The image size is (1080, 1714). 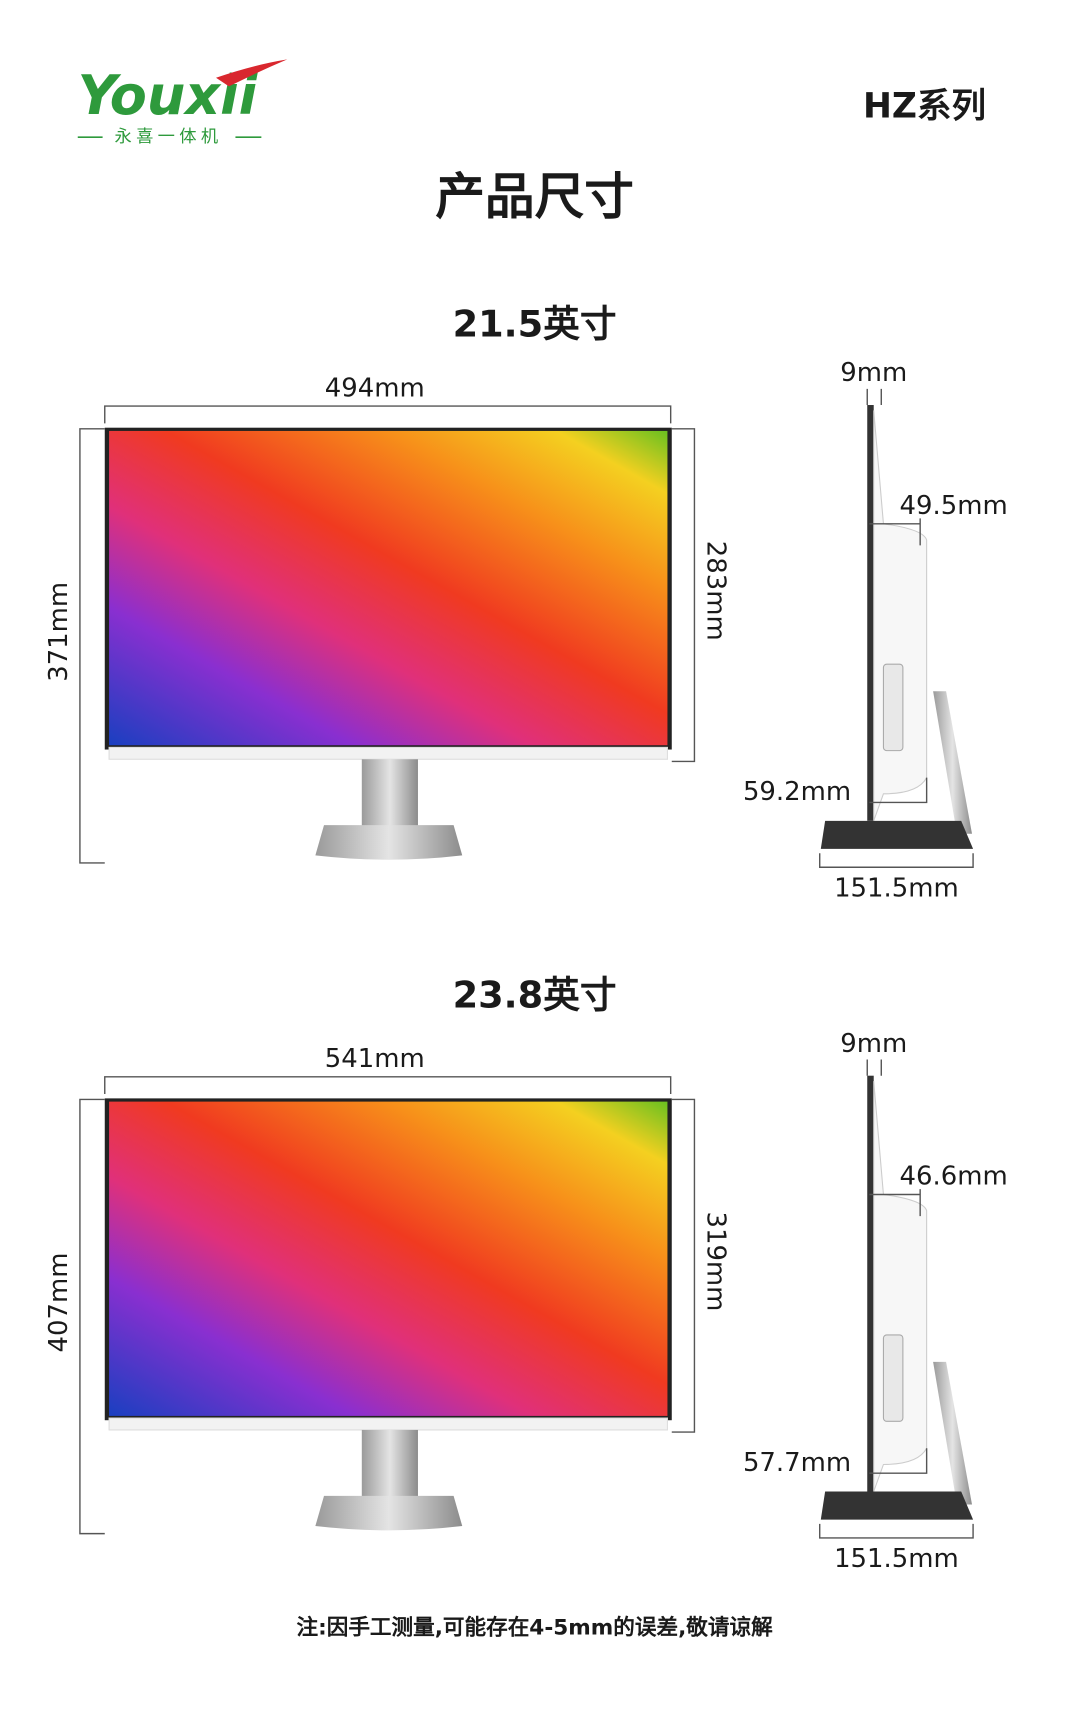 What do you see at coordinates (59, 632) in the screenshot?
I see `height-label: 371mm` at bounding box center [59, 632].